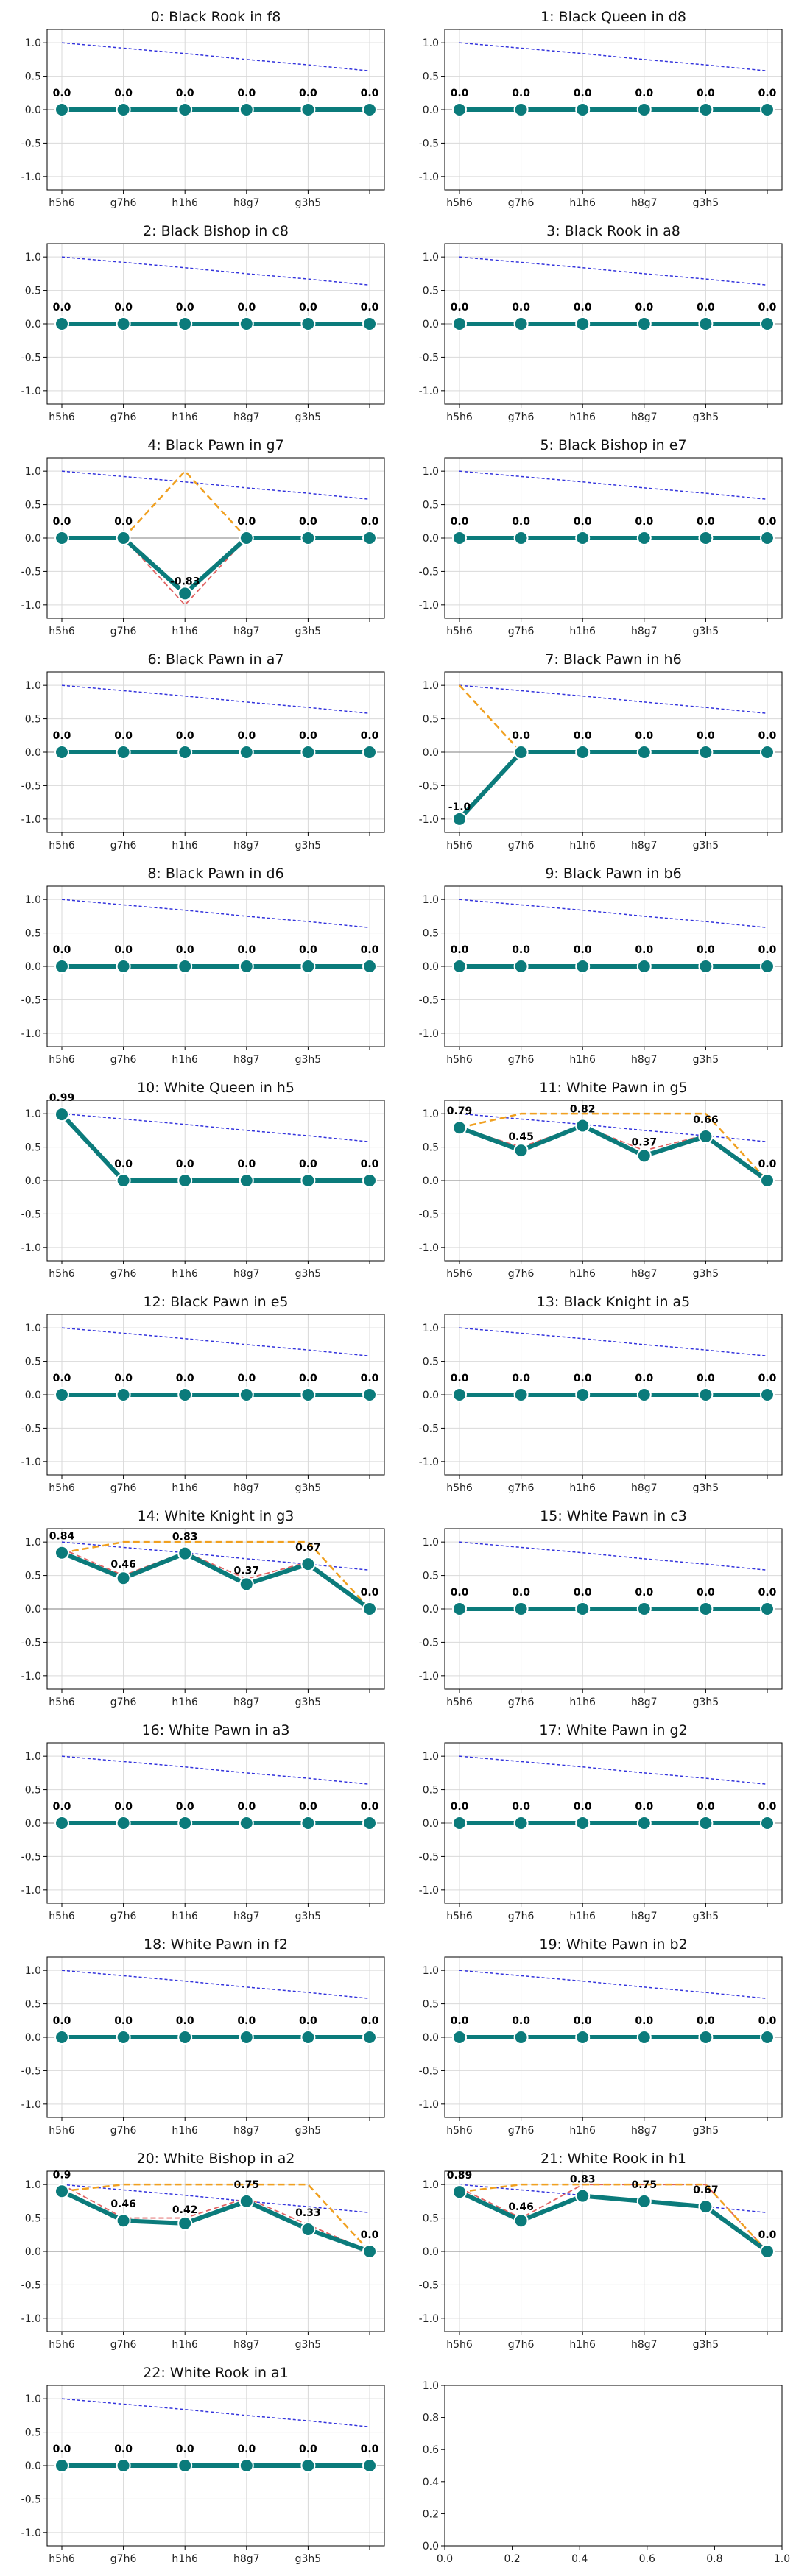 This screenshot has width=810, height=2576. I want to click on data-label: 0.84, so click(62, 1537).